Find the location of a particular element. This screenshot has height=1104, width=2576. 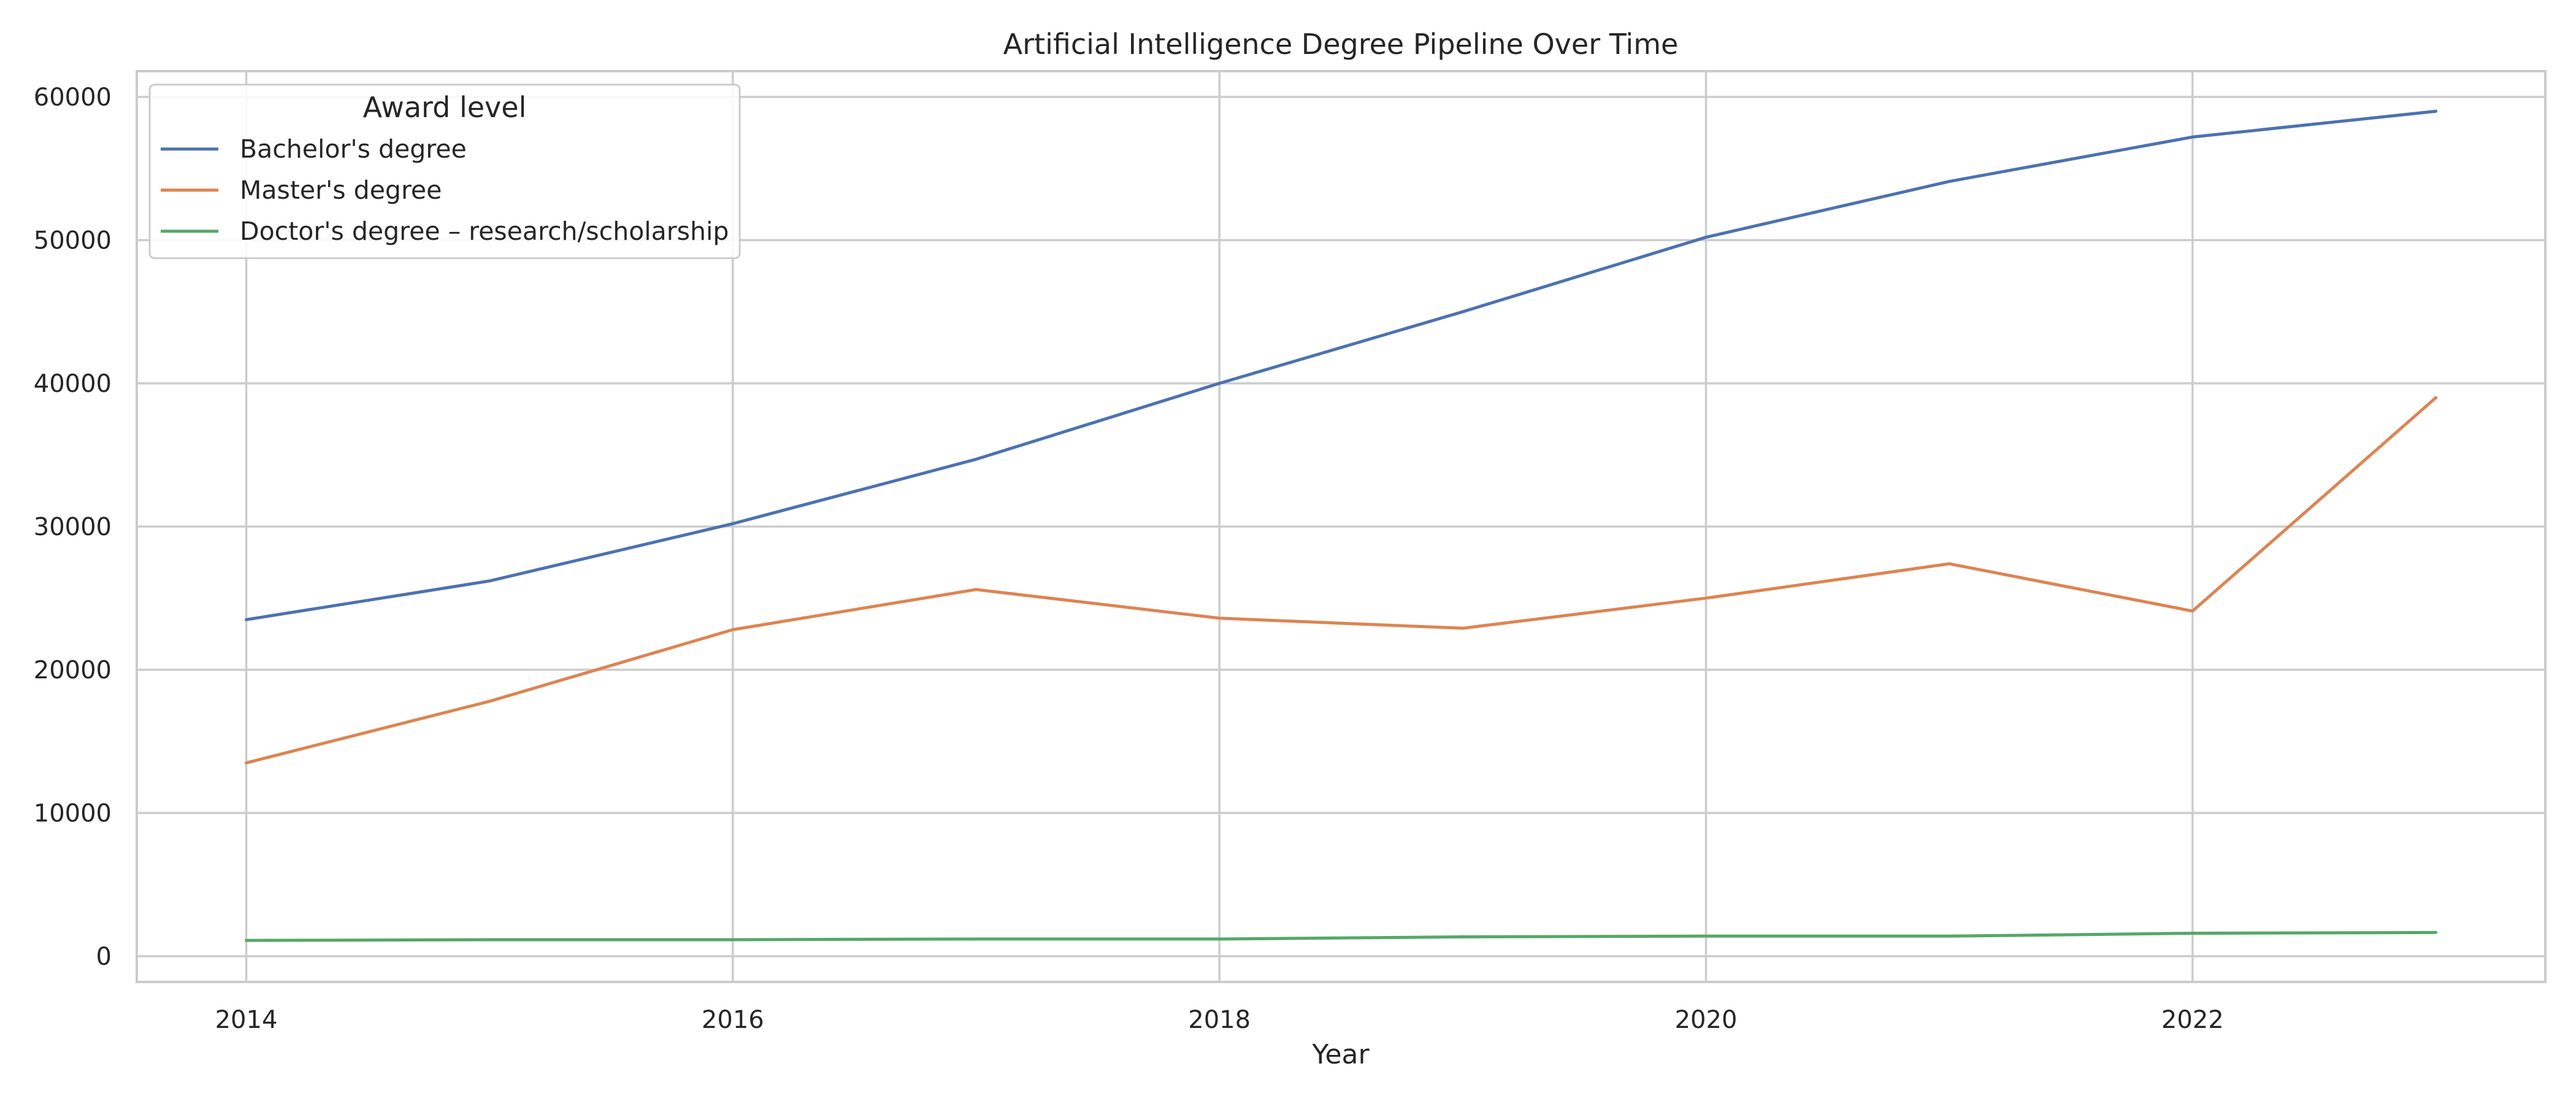

legend-label: Bachelor's degree is located at coordinates (353, 149).